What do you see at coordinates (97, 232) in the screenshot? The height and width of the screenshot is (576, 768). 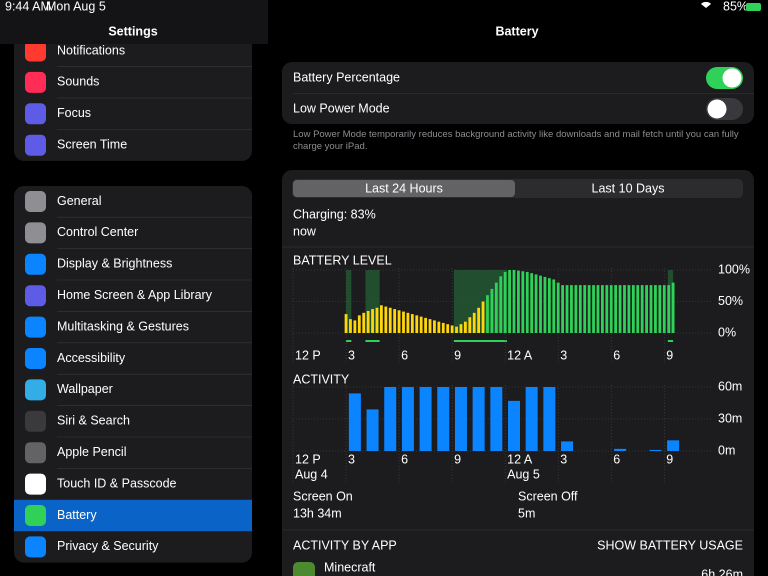 I see `sidebar-item-label: Control Center` at bounding box center [97, 232].